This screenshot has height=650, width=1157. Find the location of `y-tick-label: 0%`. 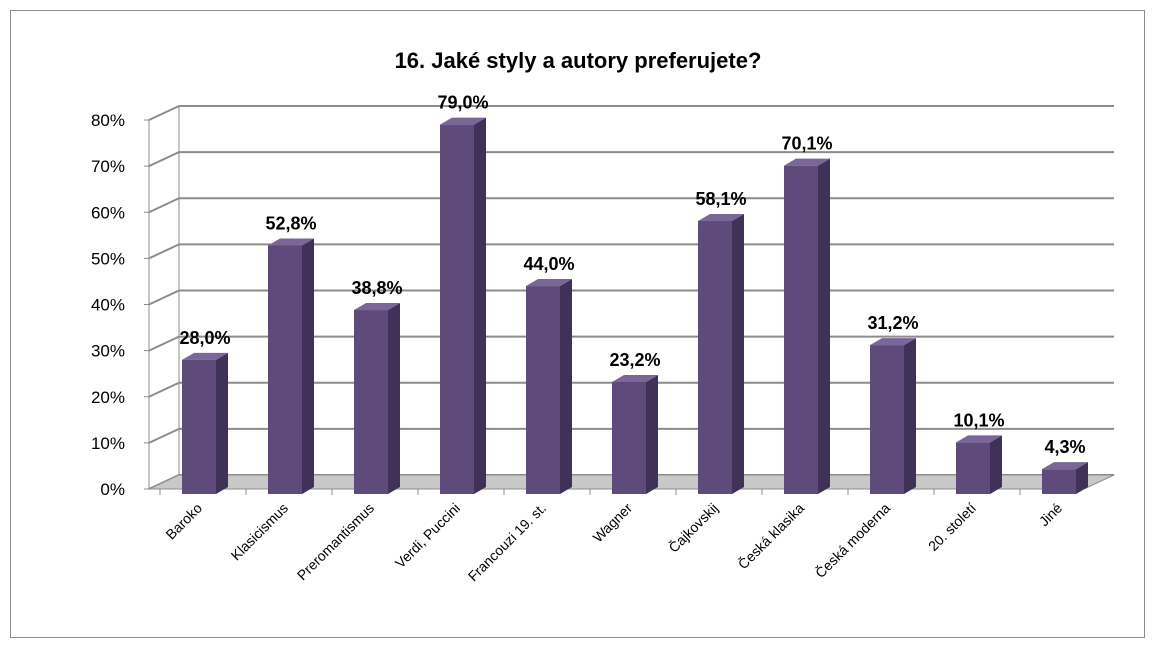

y-tick-label: 0% is located at coordinates (112, 489).